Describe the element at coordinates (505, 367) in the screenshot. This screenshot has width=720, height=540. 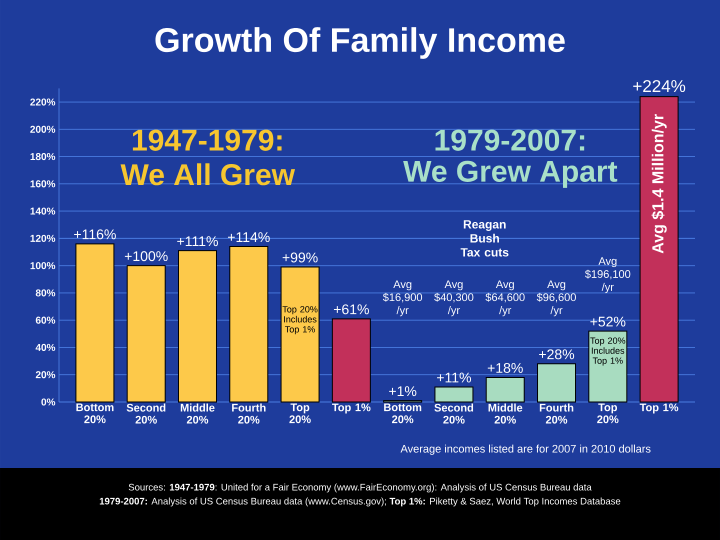
I see `data-label: +18%` at that location.